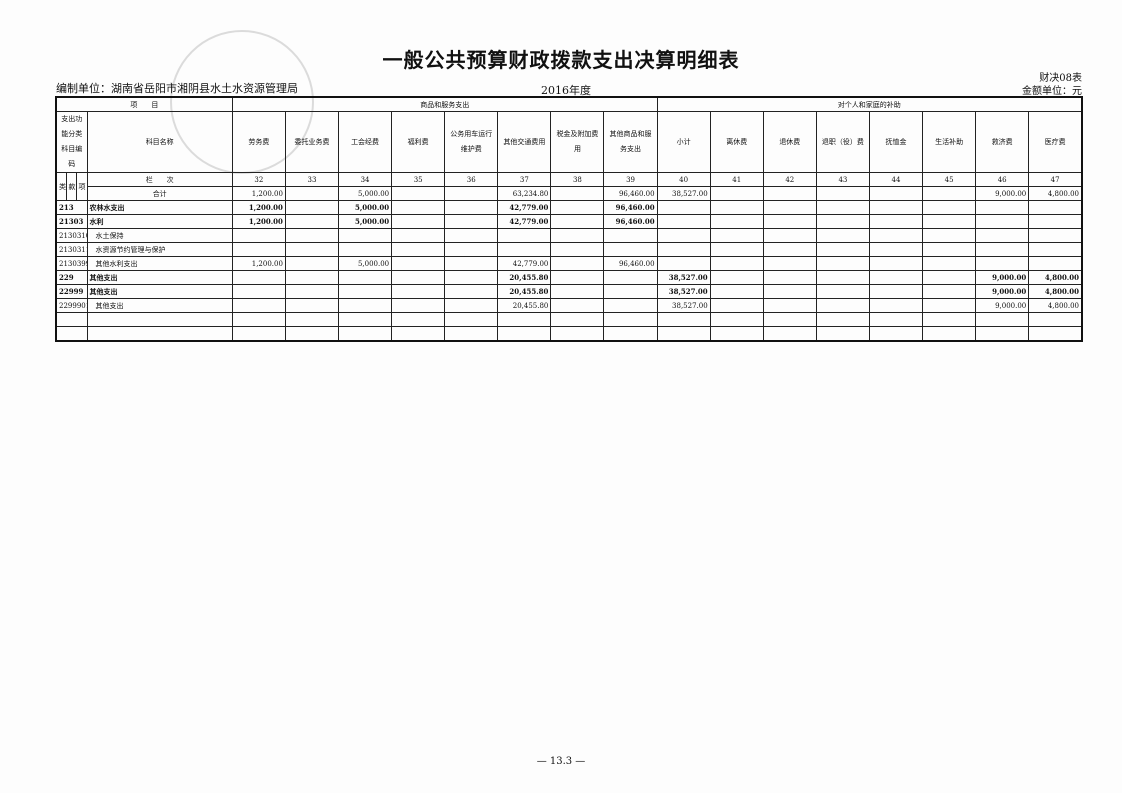 The width and height of the screenshot is (1122, 793). Describe the element at coordinates (61, 186) in the screenshot. I see `header-lei: 类` at that location.